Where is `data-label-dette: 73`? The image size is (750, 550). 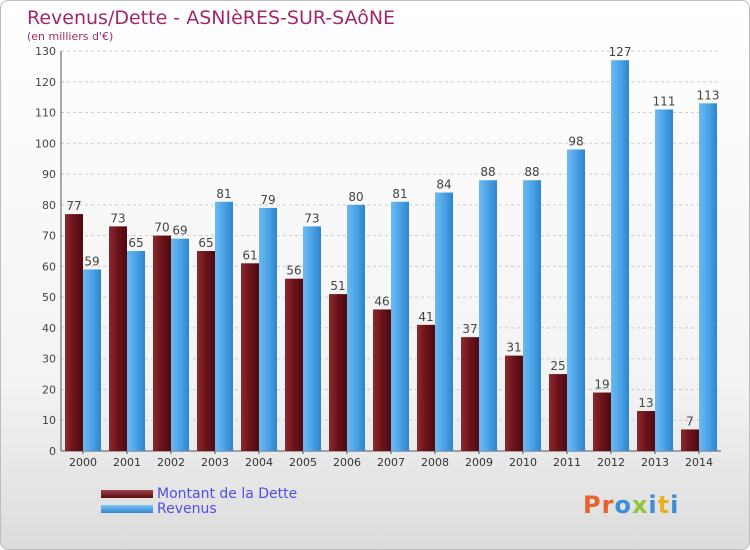 data-label-dette: 73 is located at coordinates (117, 218).